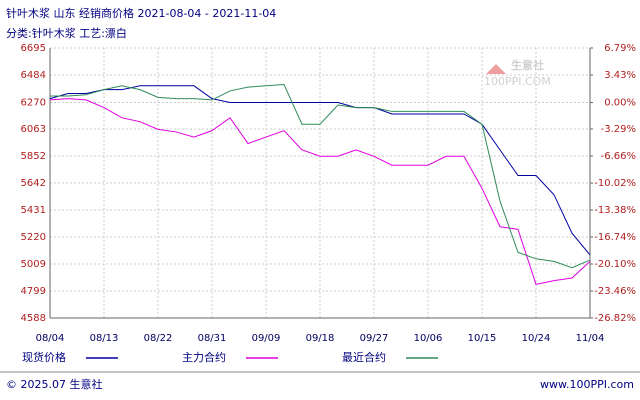  I want to click on y-tick-label: 5642, so click(33, 183).